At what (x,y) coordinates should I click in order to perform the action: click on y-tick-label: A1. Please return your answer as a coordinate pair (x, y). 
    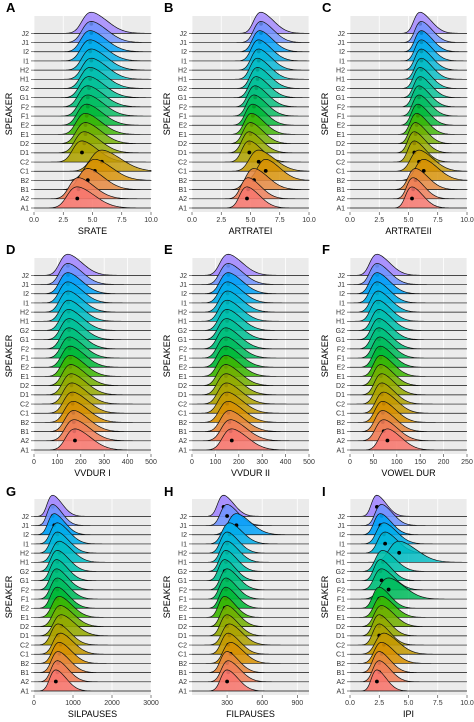
    Looking at the image, I should click on (24, 450).